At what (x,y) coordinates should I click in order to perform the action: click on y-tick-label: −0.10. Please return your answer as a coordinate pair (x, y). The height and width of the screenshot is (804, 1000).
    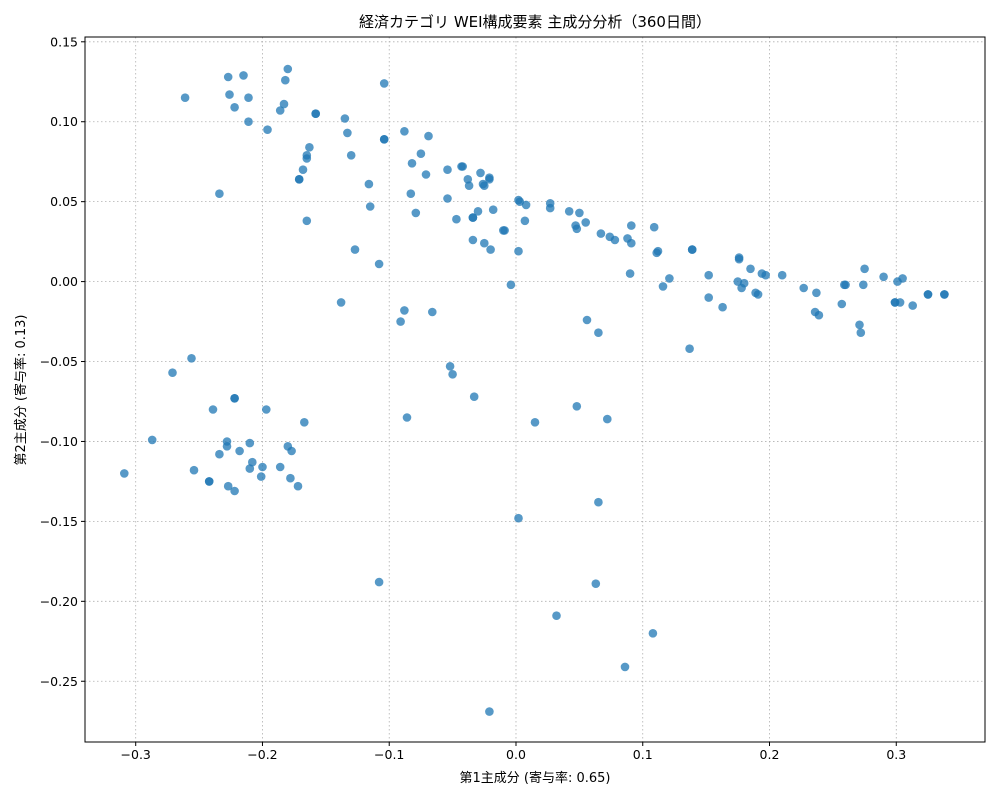
    Looking at the image, I should click on (59, 441).